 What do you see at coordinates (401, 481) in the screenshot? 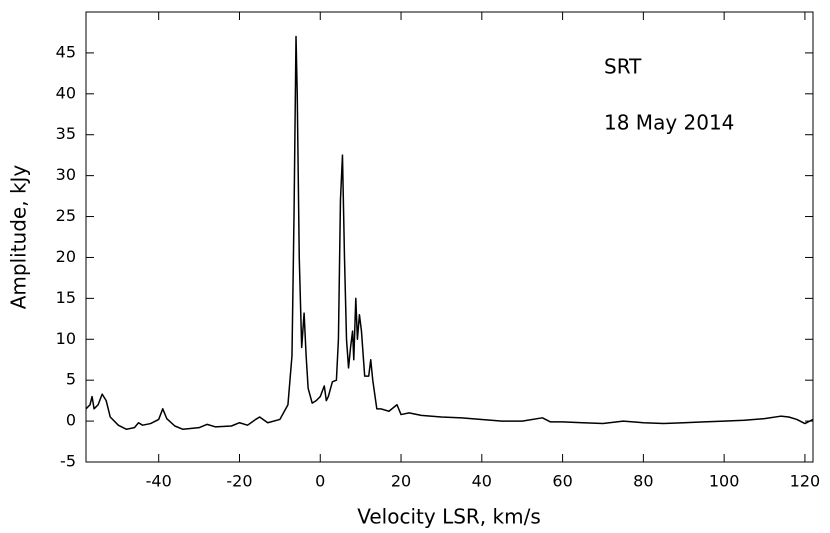
I see `x-tick-label: 20` at bounding box center [401, 481].